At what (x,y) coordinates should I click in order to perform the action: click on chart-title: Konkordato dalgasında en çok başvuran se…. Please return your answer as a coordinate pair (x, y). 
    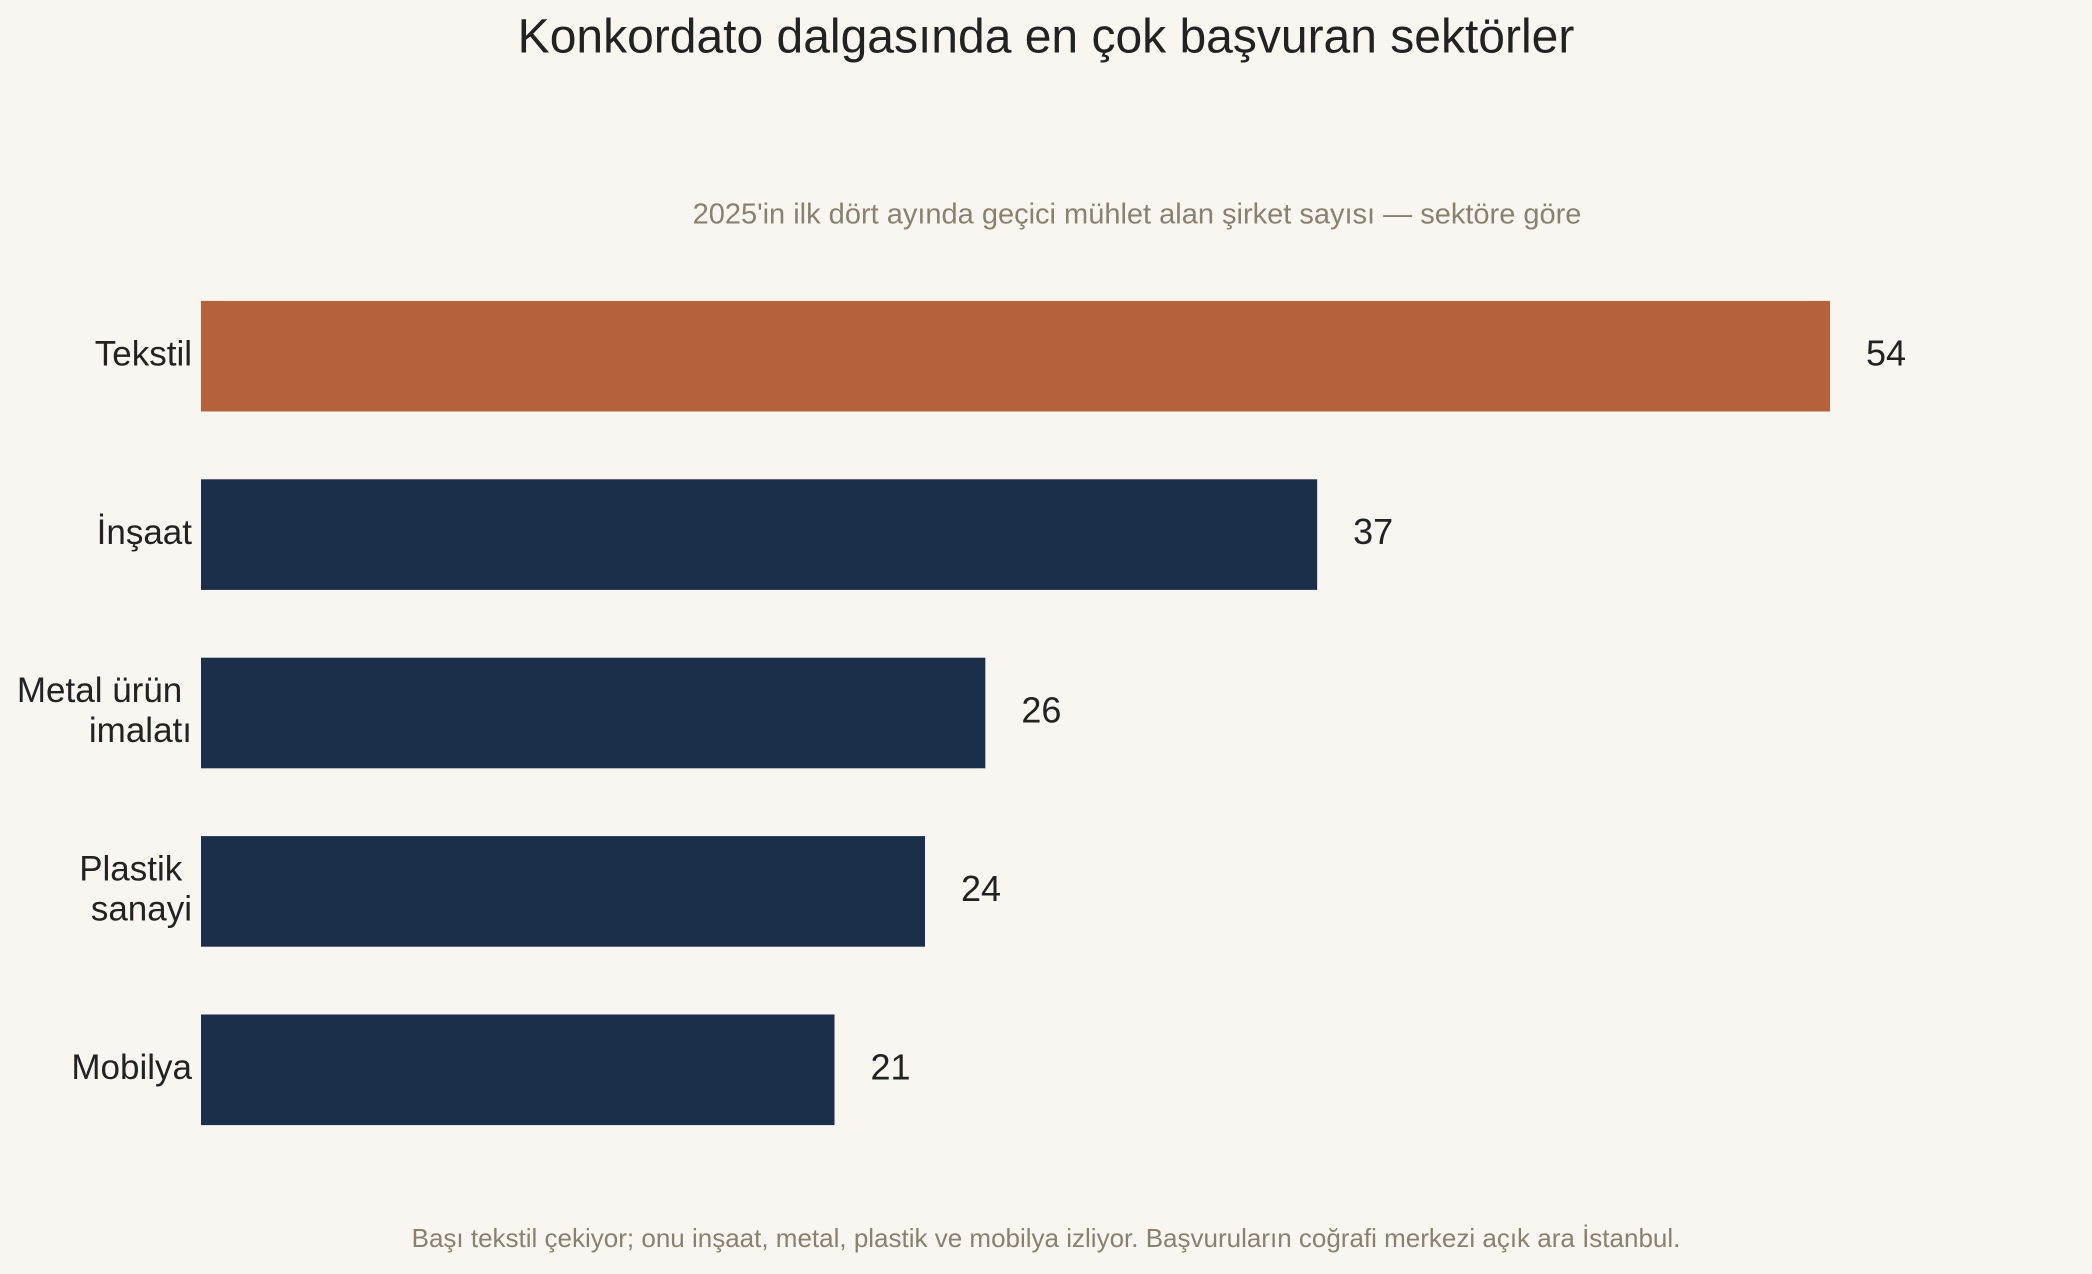
    Looking at the image, I should click on (1046, 37).